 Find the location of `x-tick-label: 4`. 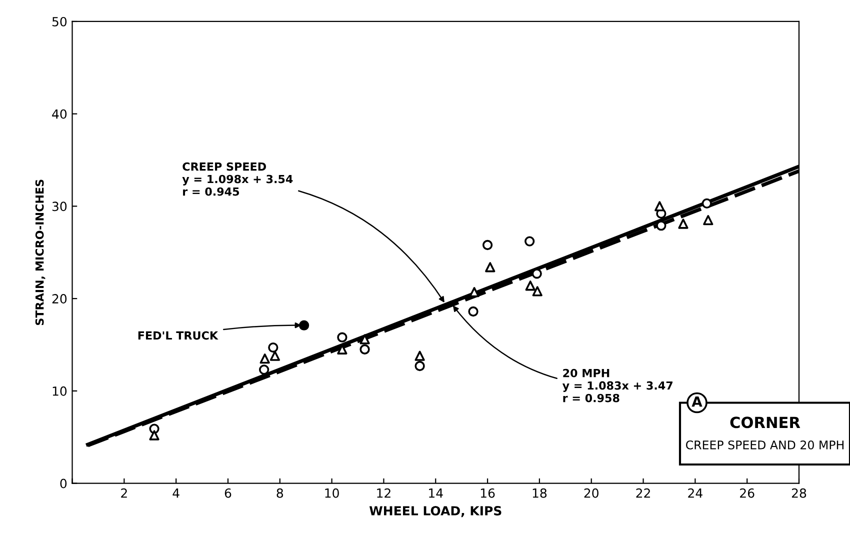

x-tick-label: 4 is located at coordinates (176, 493).